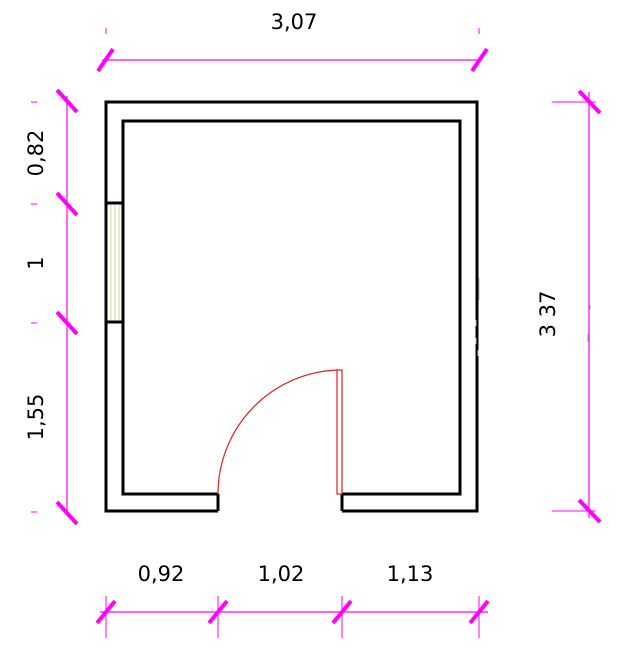  I want to click on dim-bottom-label-2: 1,02, so click(281, 574).